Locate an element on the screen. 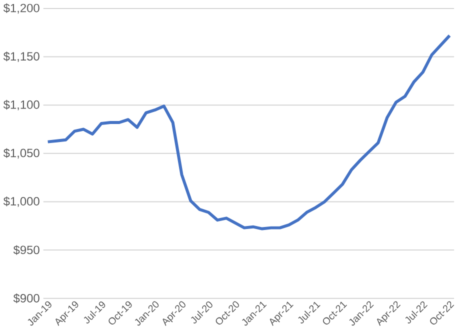 This screenshot has width=456, height=329. y-tick-label: $1,150 is located at coordinates (21, 57).